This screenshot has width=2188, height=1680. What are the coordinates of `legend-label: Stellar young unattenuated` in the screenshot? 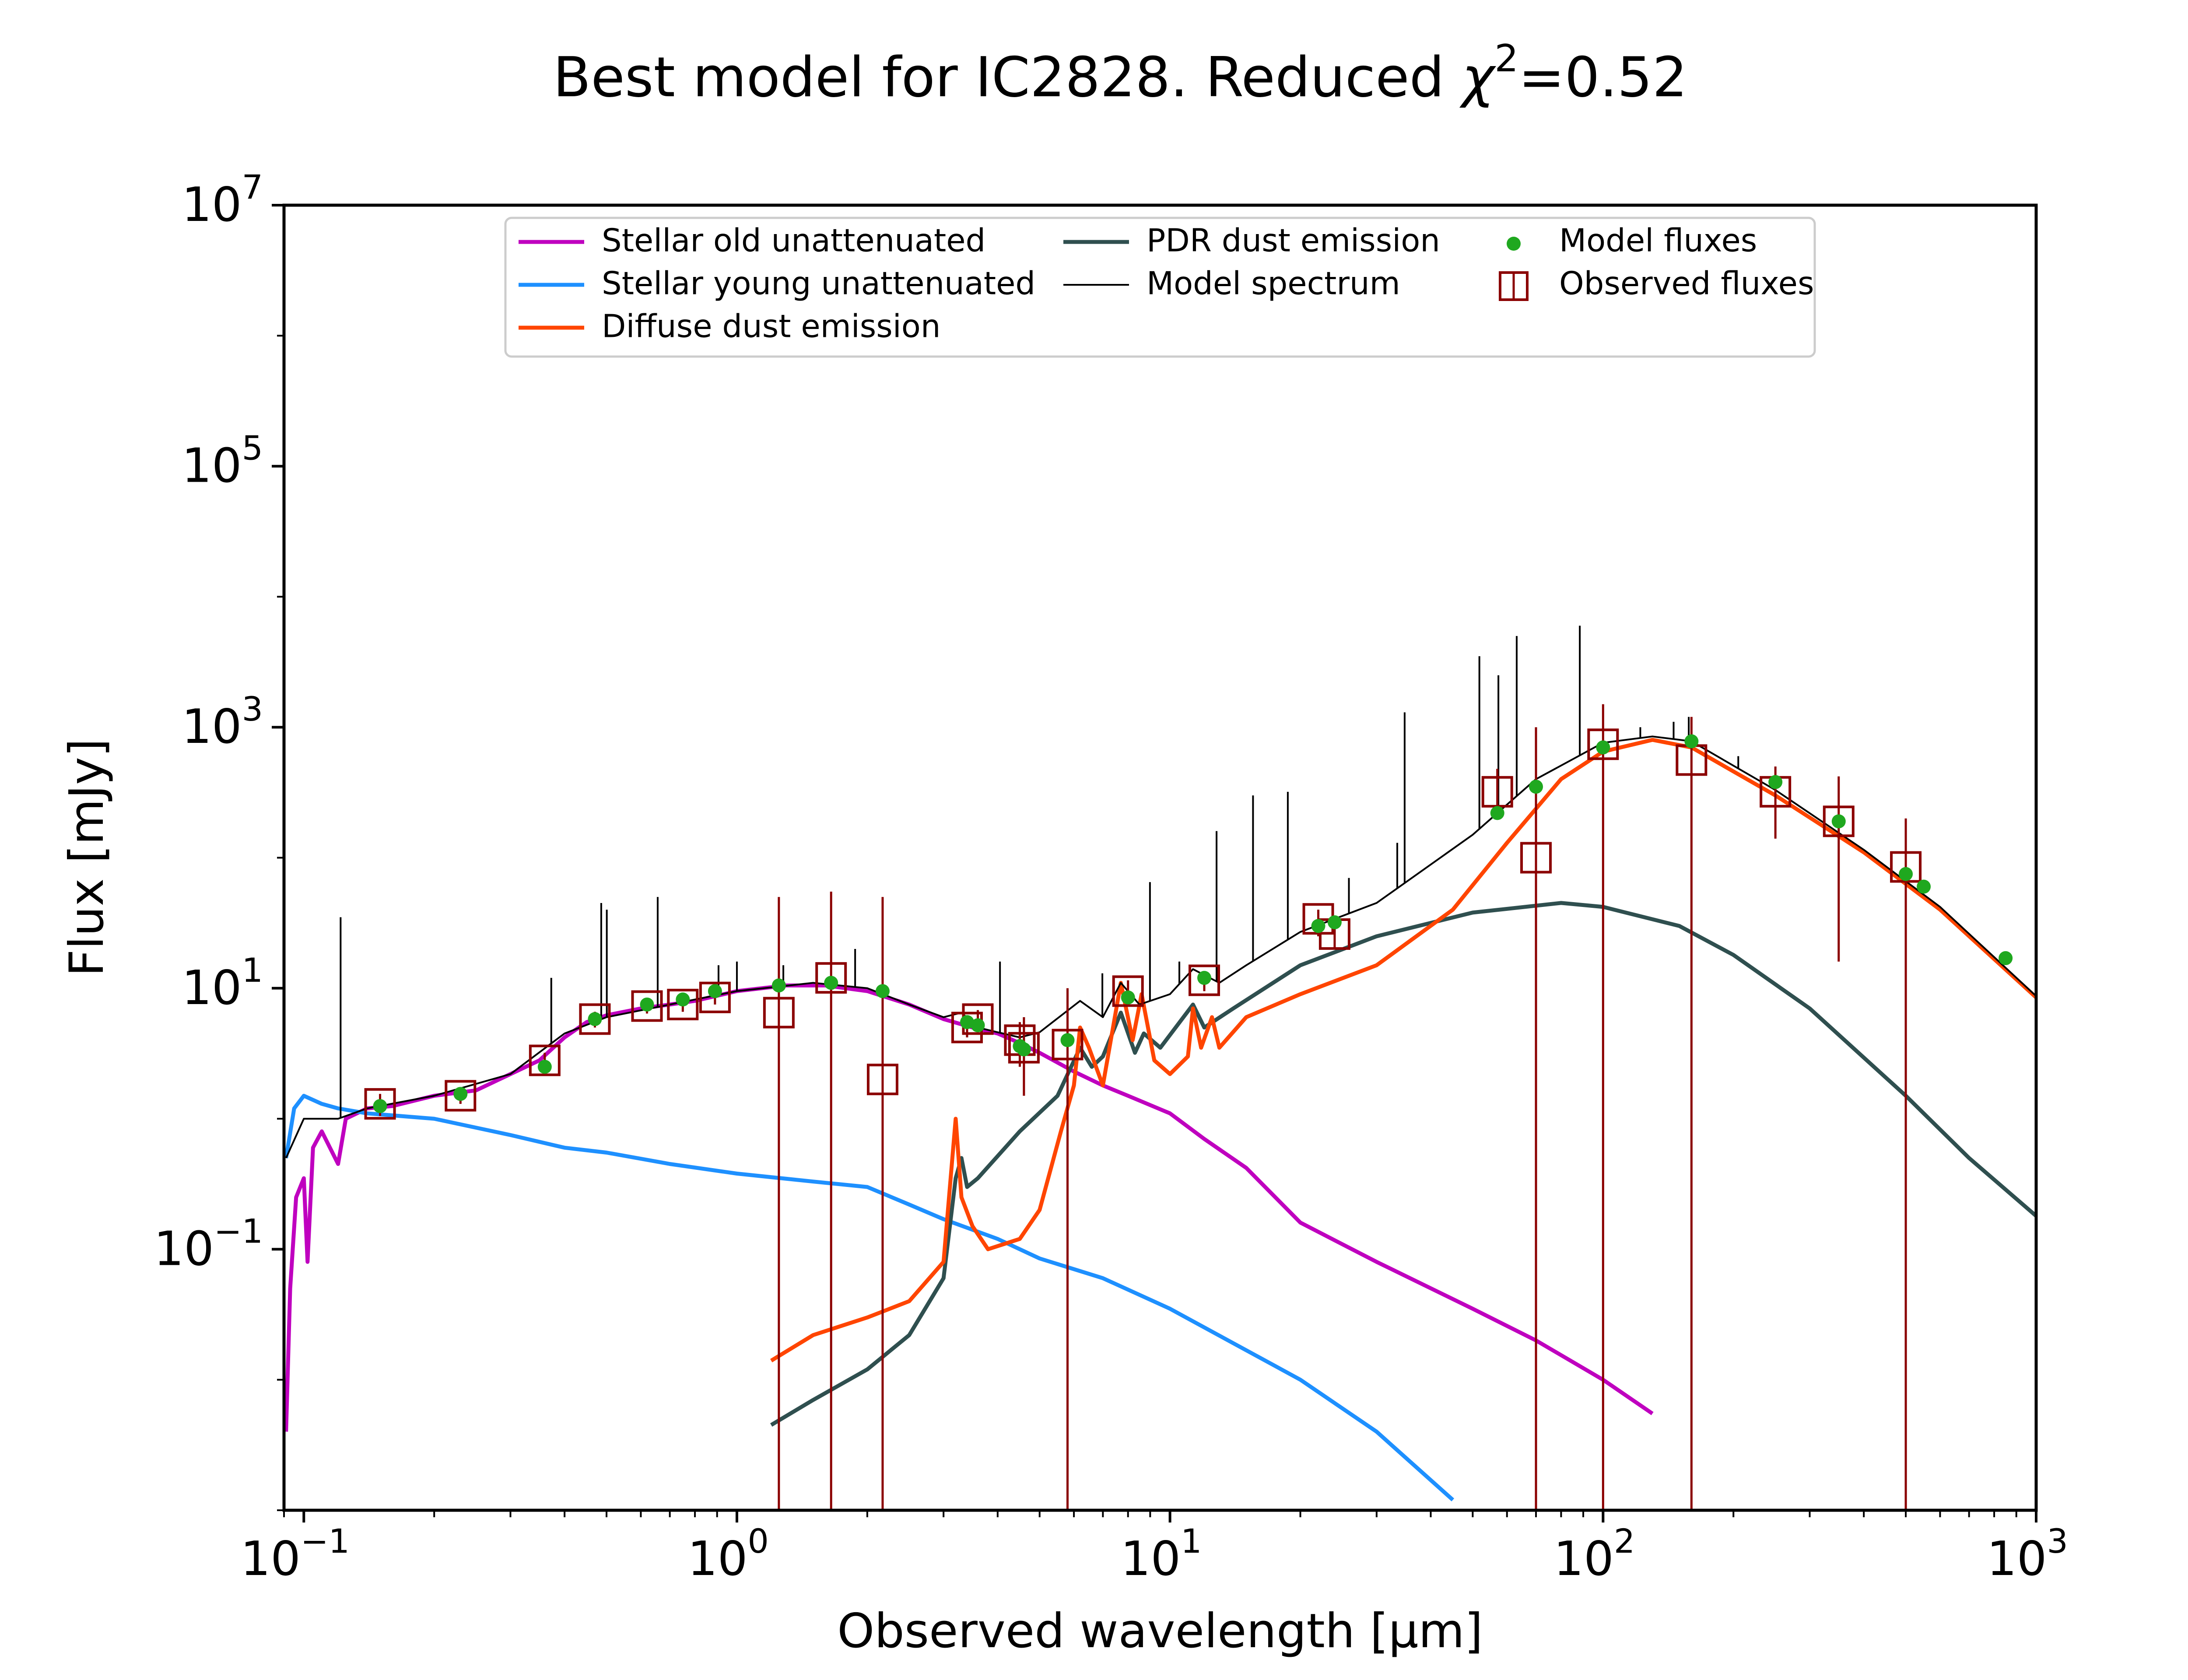 It's located at (819, 283).